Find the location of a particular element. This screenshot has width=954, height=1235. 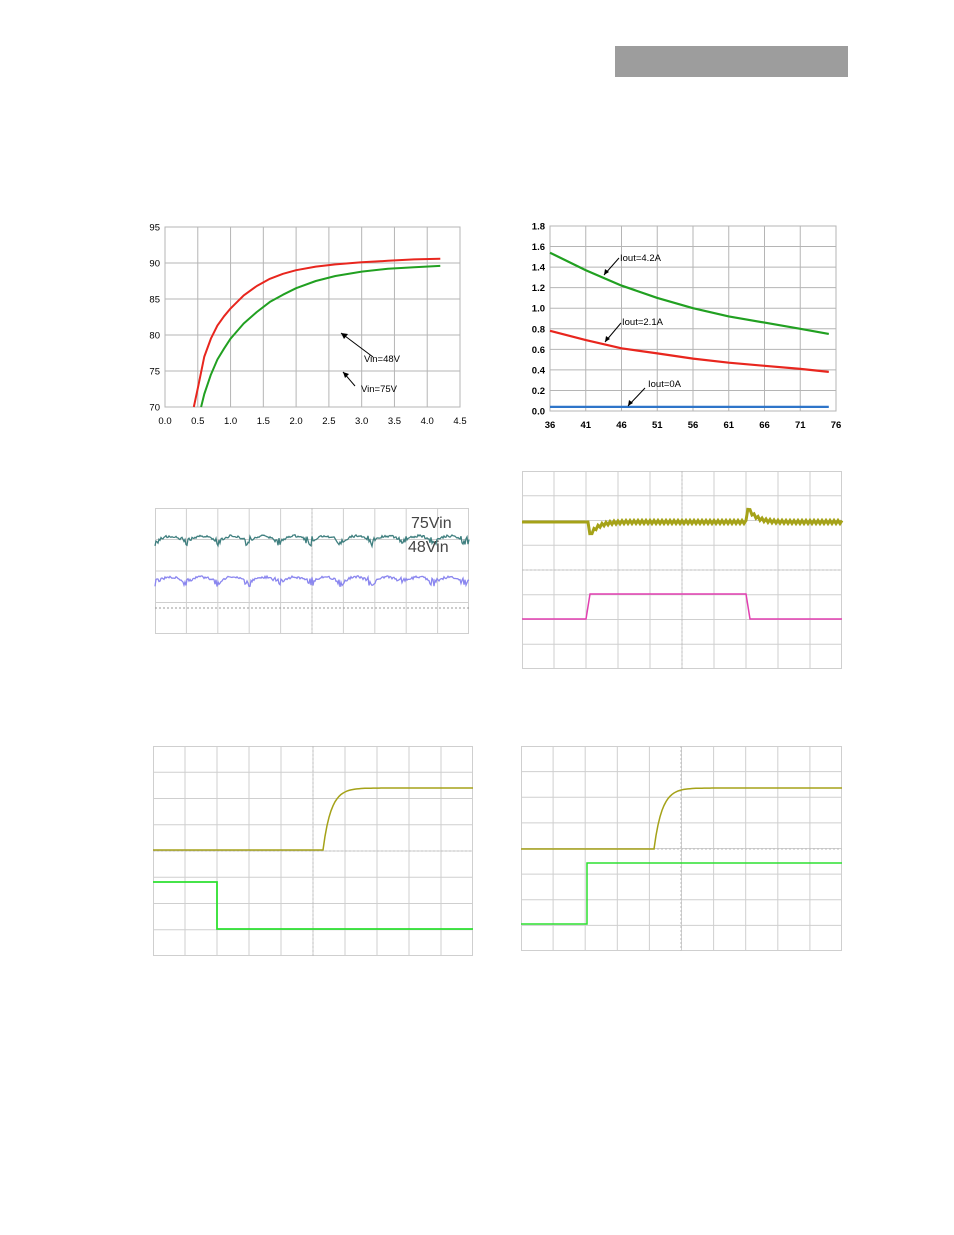

annotation-arrow-vin48 is located at coordinates (357, 345).